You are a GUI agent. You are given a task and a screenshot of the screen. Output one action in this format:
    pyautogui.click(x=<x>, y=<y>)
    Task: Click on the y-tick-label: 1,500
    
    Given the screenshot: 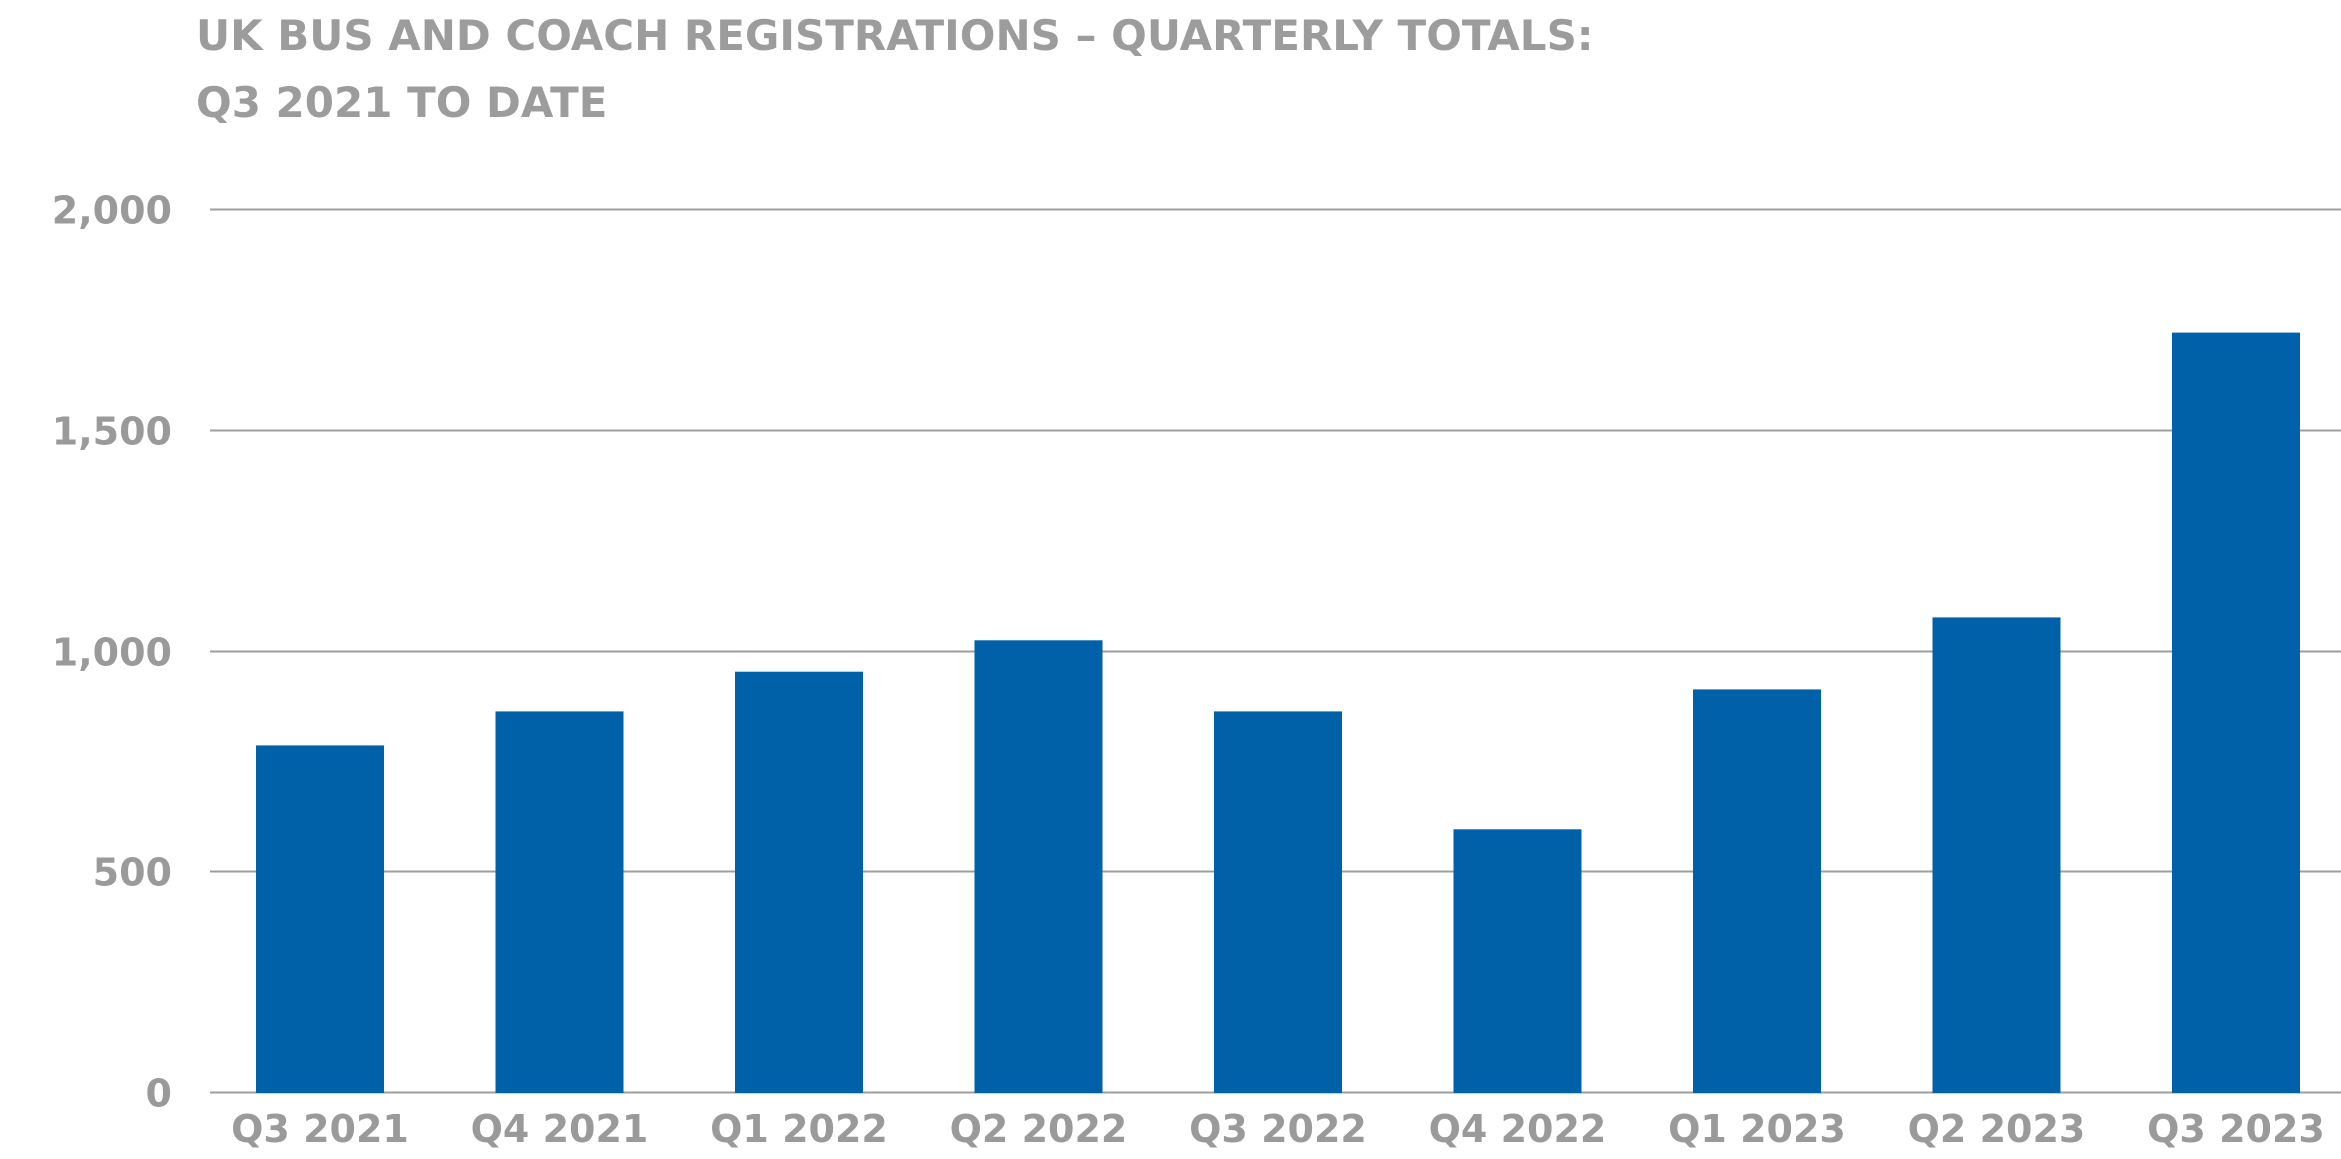 What is the action you would take?
    pyautogui.click(x=112, y=432)
    